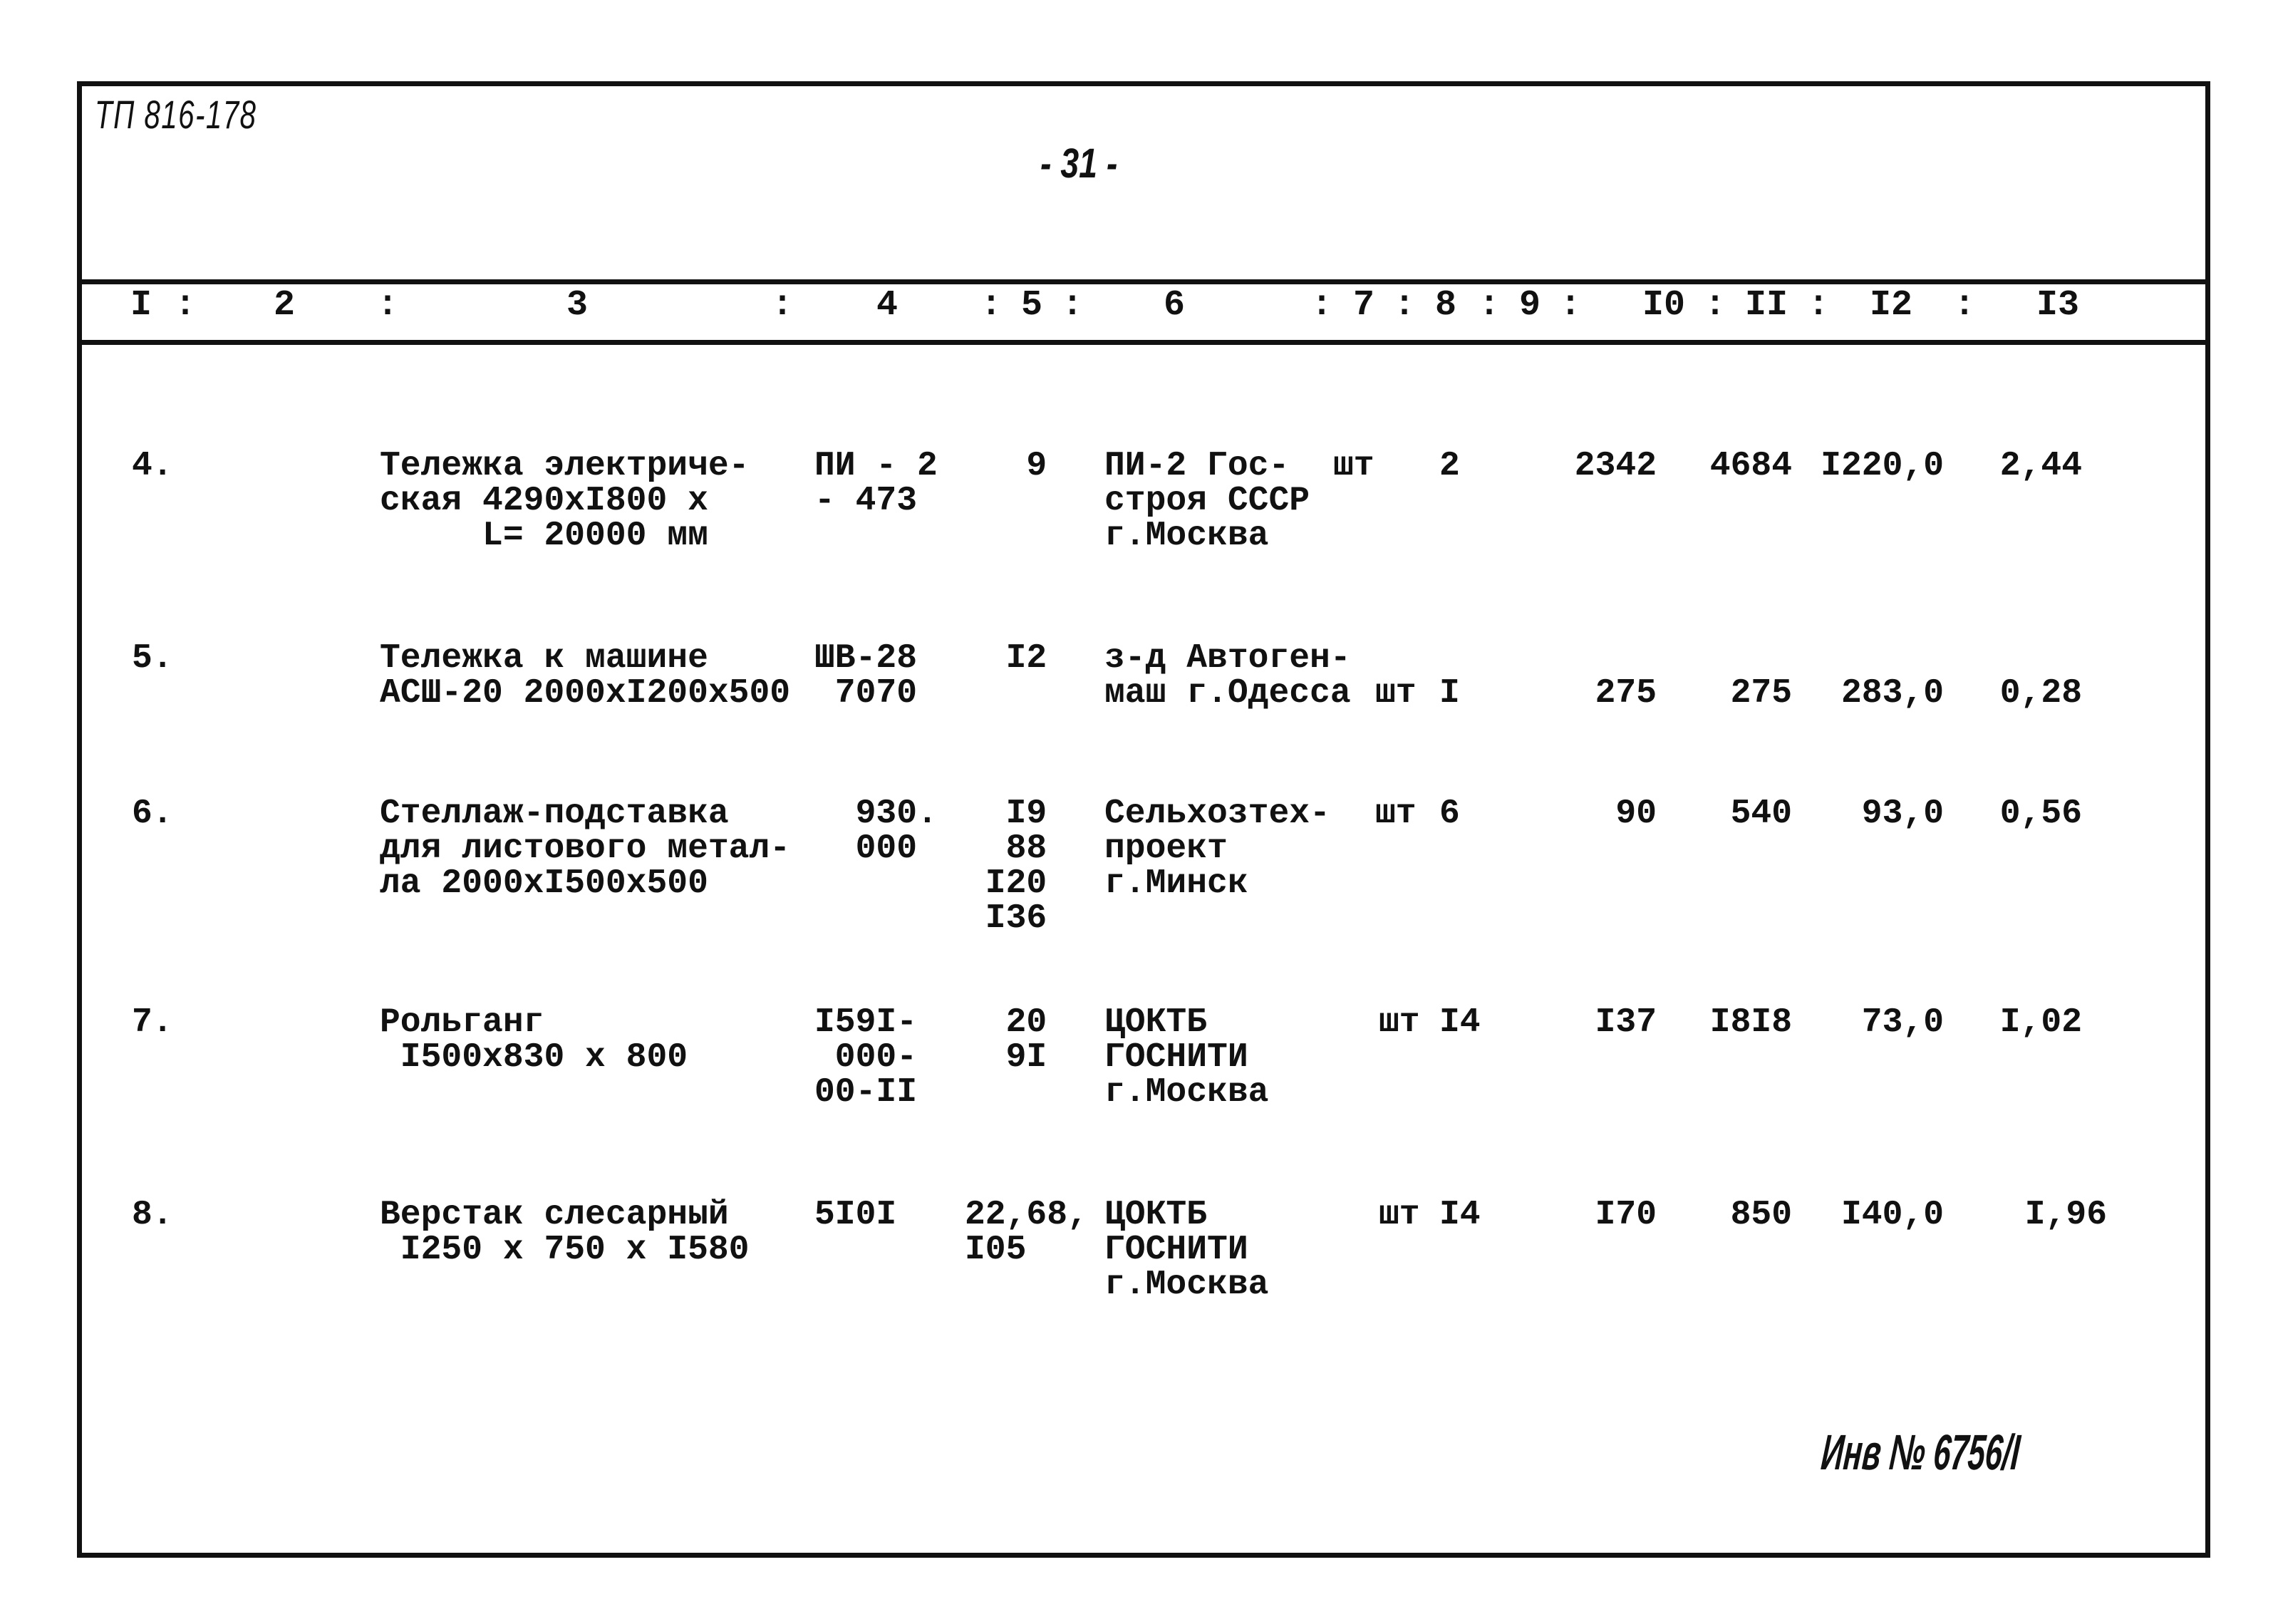 This screenshot has width=2273, height=1624. I want to click on quantity: 2, so click(1449, 466).